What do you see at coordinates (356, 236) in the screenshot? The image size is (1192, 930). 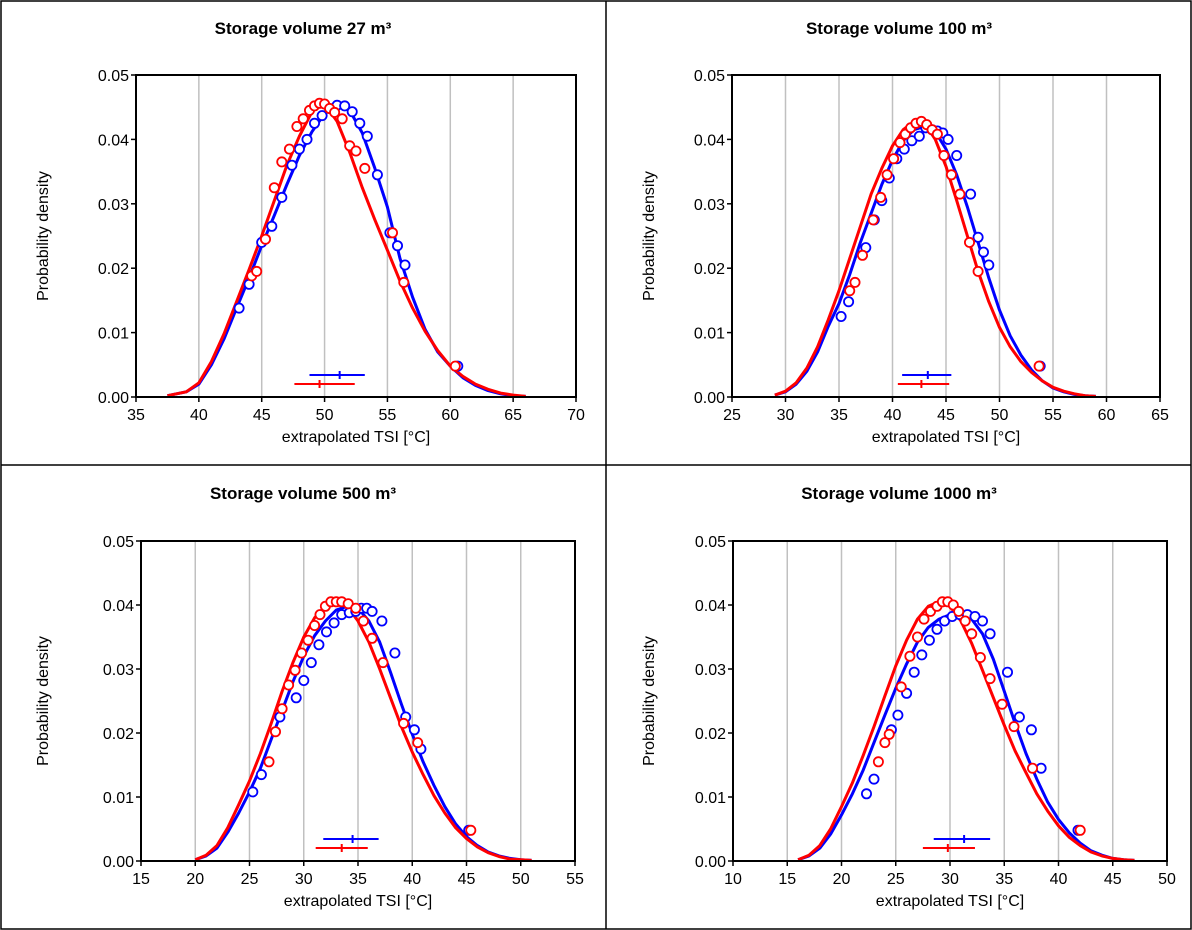 I see `plot-frame` at bounding box center [356, 236].